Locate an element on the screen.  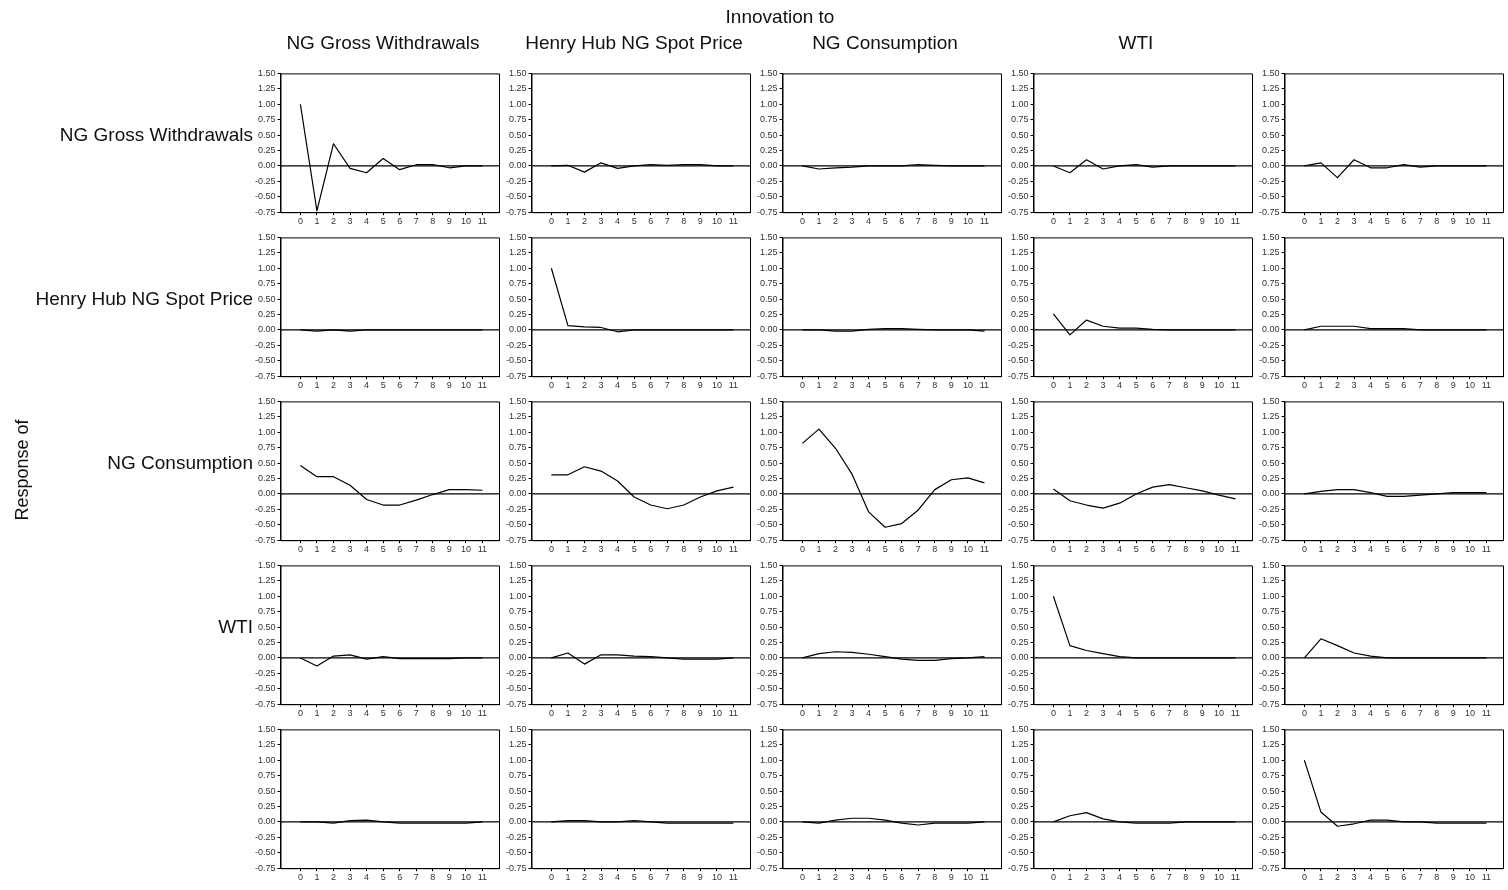
y-axis-title: NG Gross Withdrawals is located at coordinates (155, 135).